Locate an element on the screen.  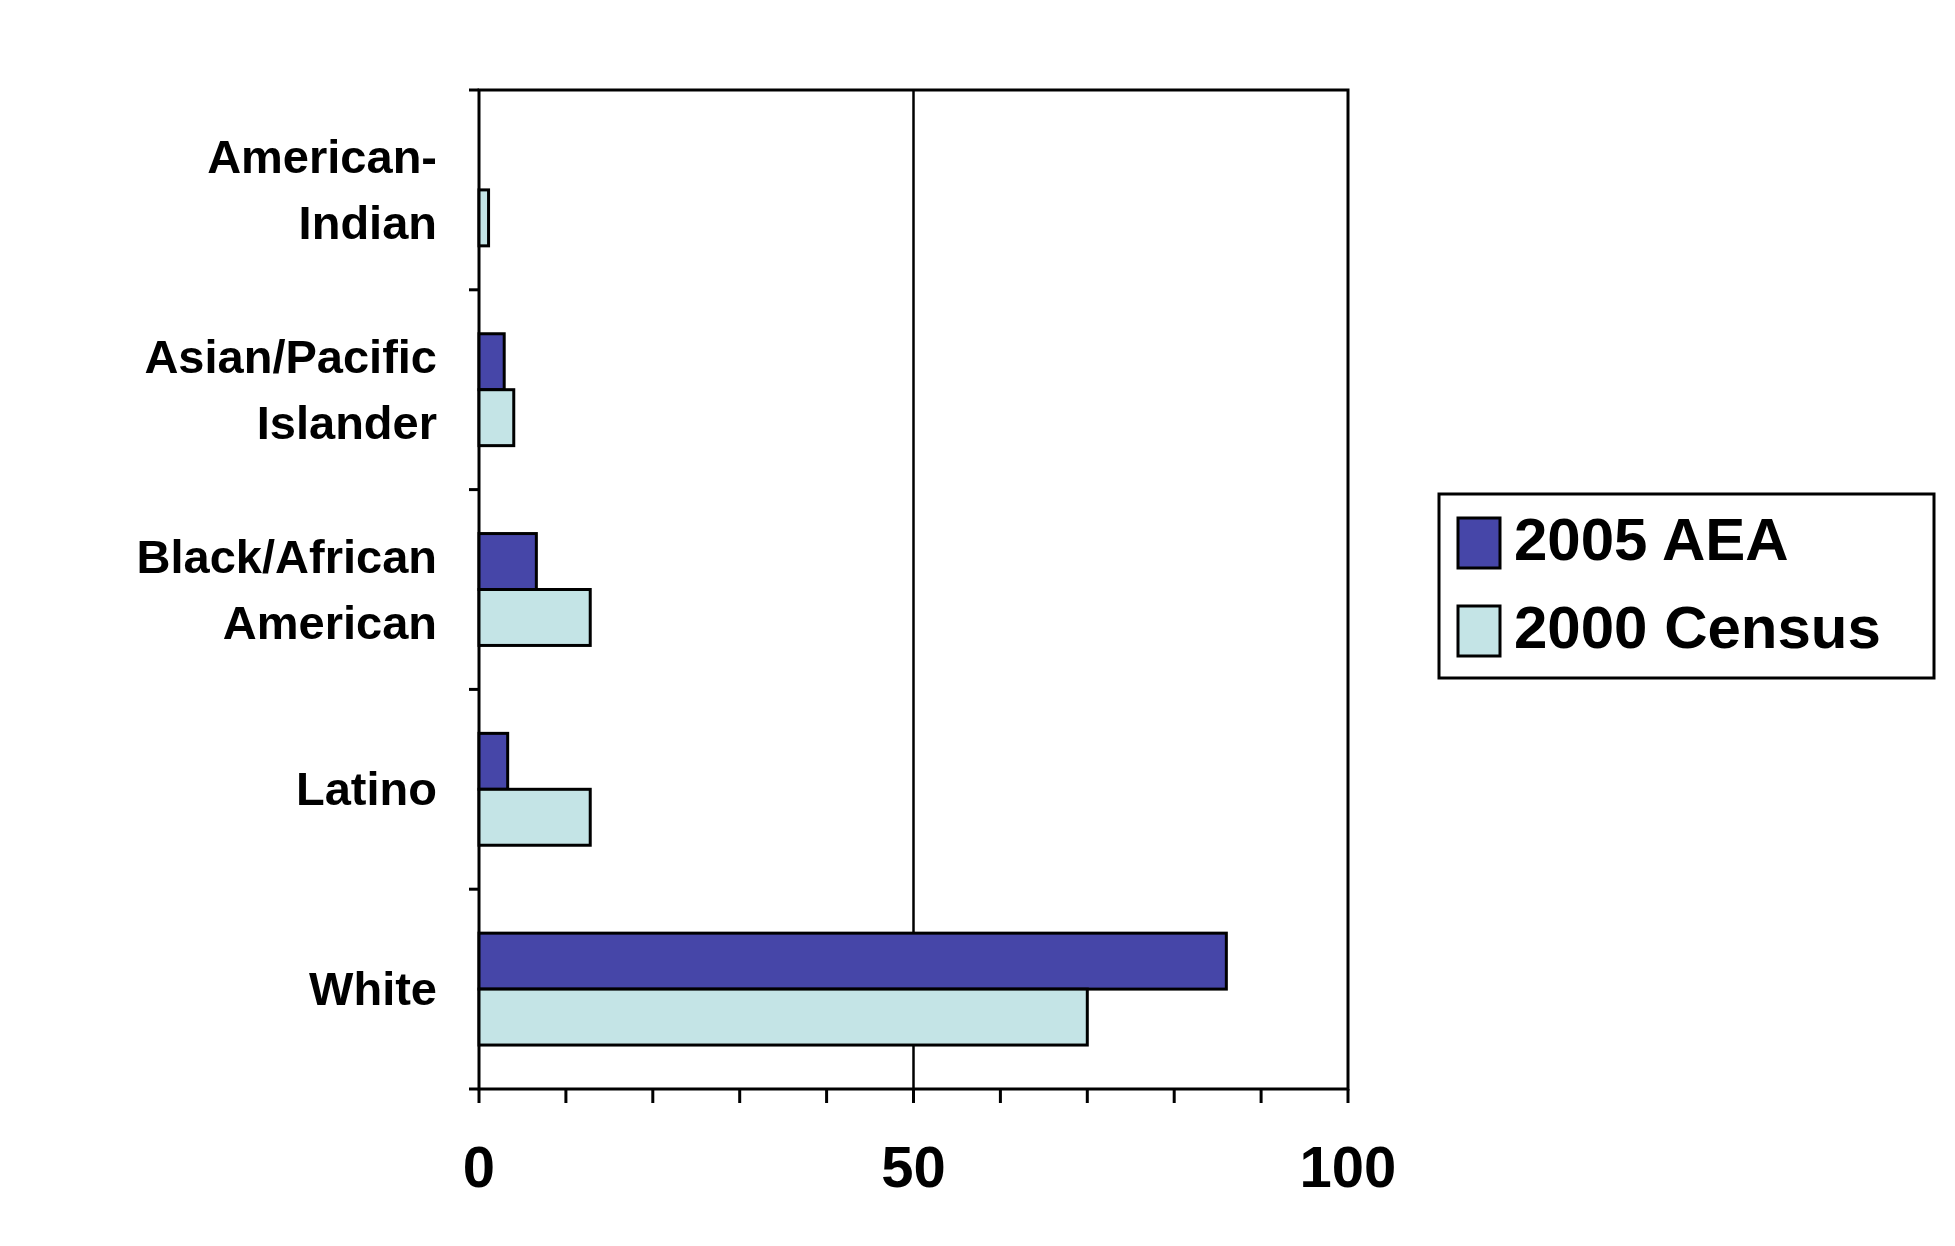
x-tick-label: 50 is located at coordinates (913, 1166).